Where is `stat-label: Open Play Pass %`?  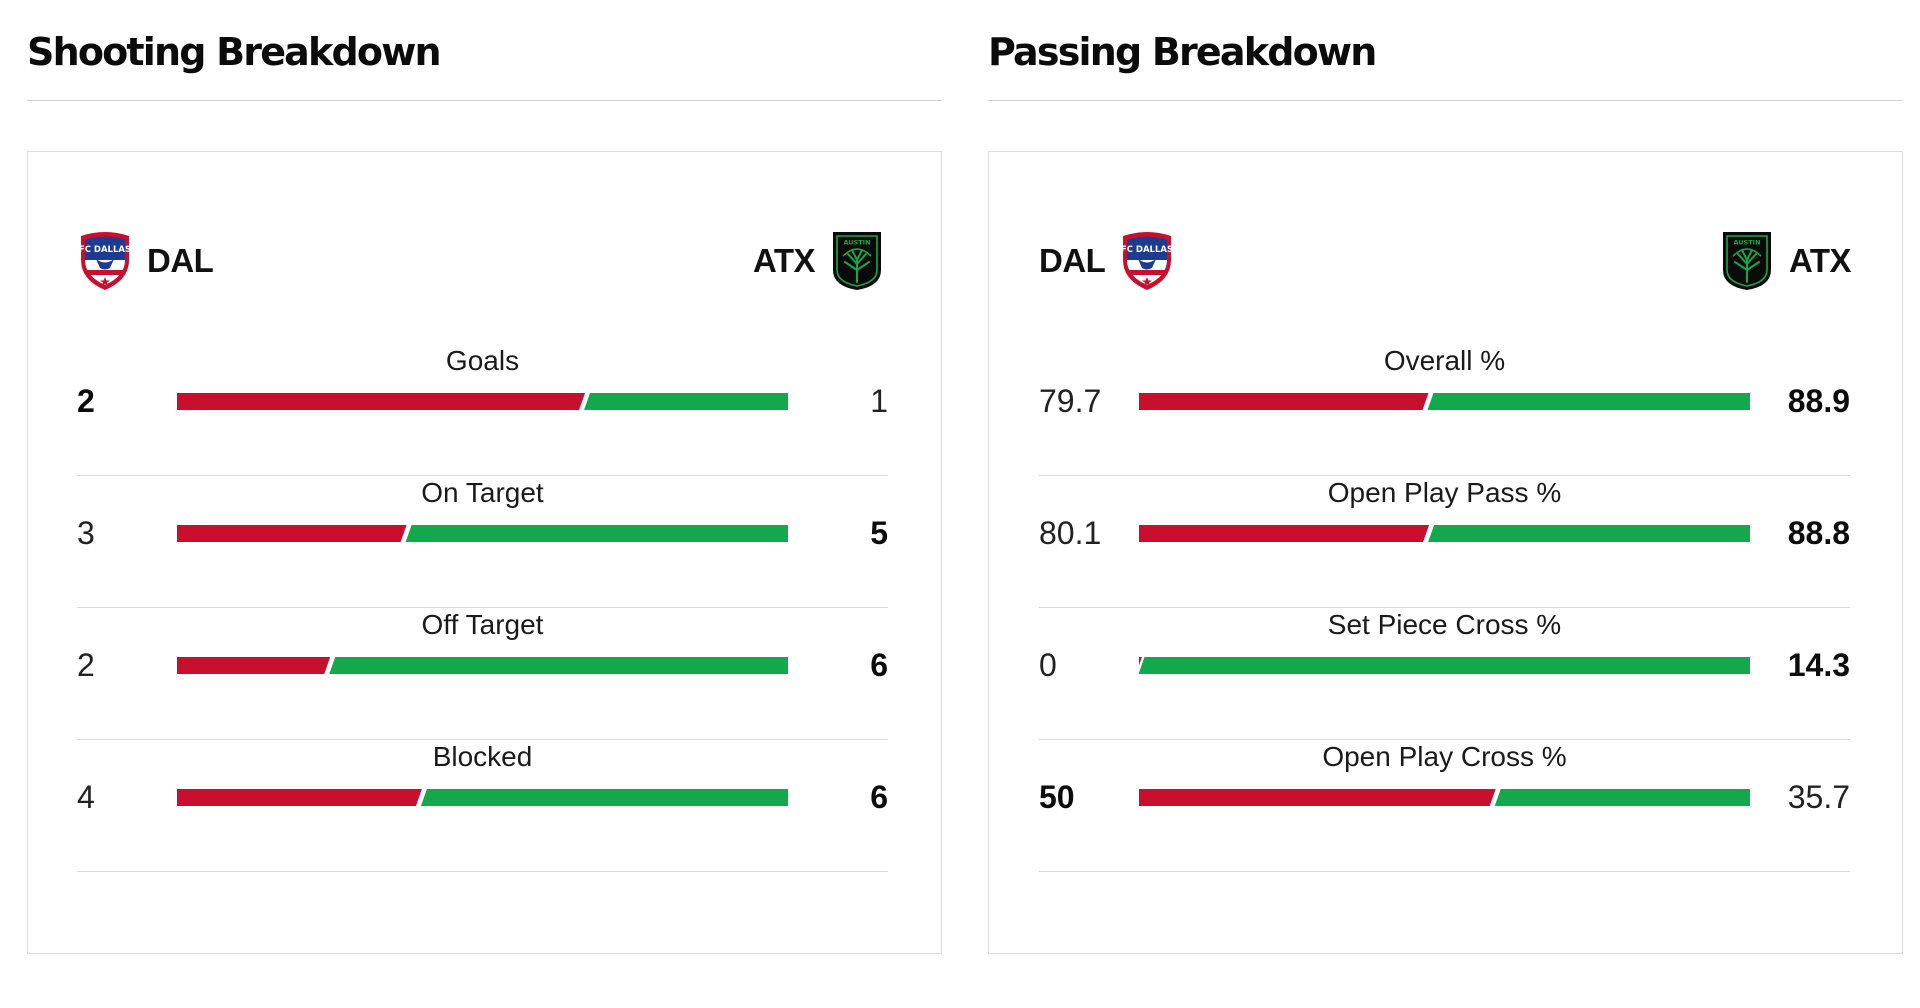 stat-label: Open Play Pass % is located at coordinates (1444, 492).